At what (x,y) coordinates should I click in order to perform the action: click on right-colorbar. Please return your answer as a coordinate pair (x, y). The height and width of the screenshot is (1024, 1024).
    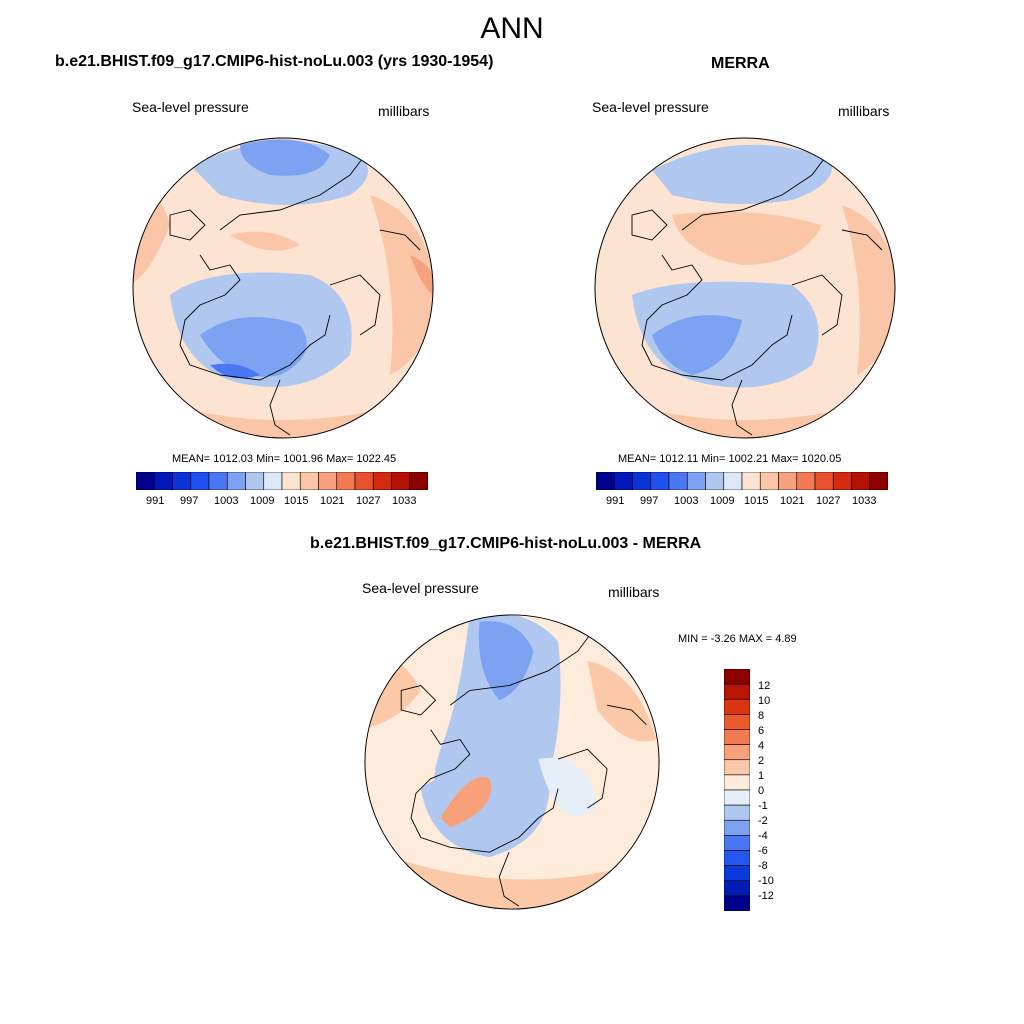
    Looking at the image, I should click on (742, 481).